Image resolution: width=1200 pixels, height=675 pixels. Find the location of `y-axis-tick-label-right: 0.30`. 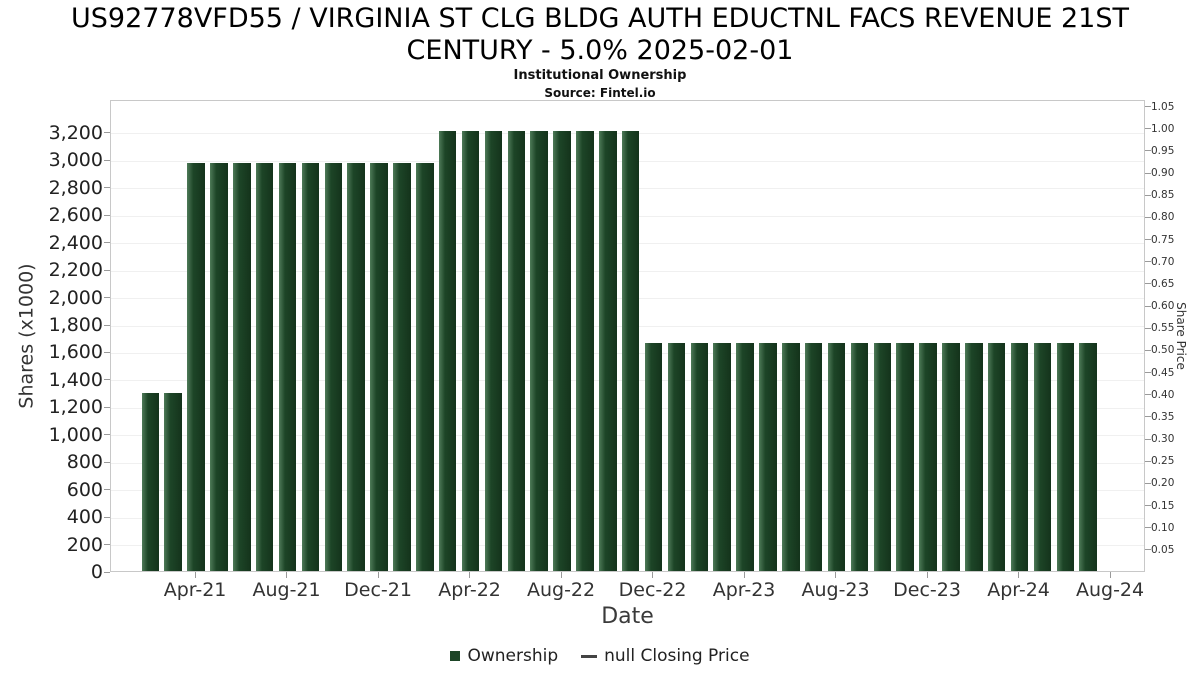

y-axis-tick-label-right: 0.30 is located at coordinates (1163, 439).